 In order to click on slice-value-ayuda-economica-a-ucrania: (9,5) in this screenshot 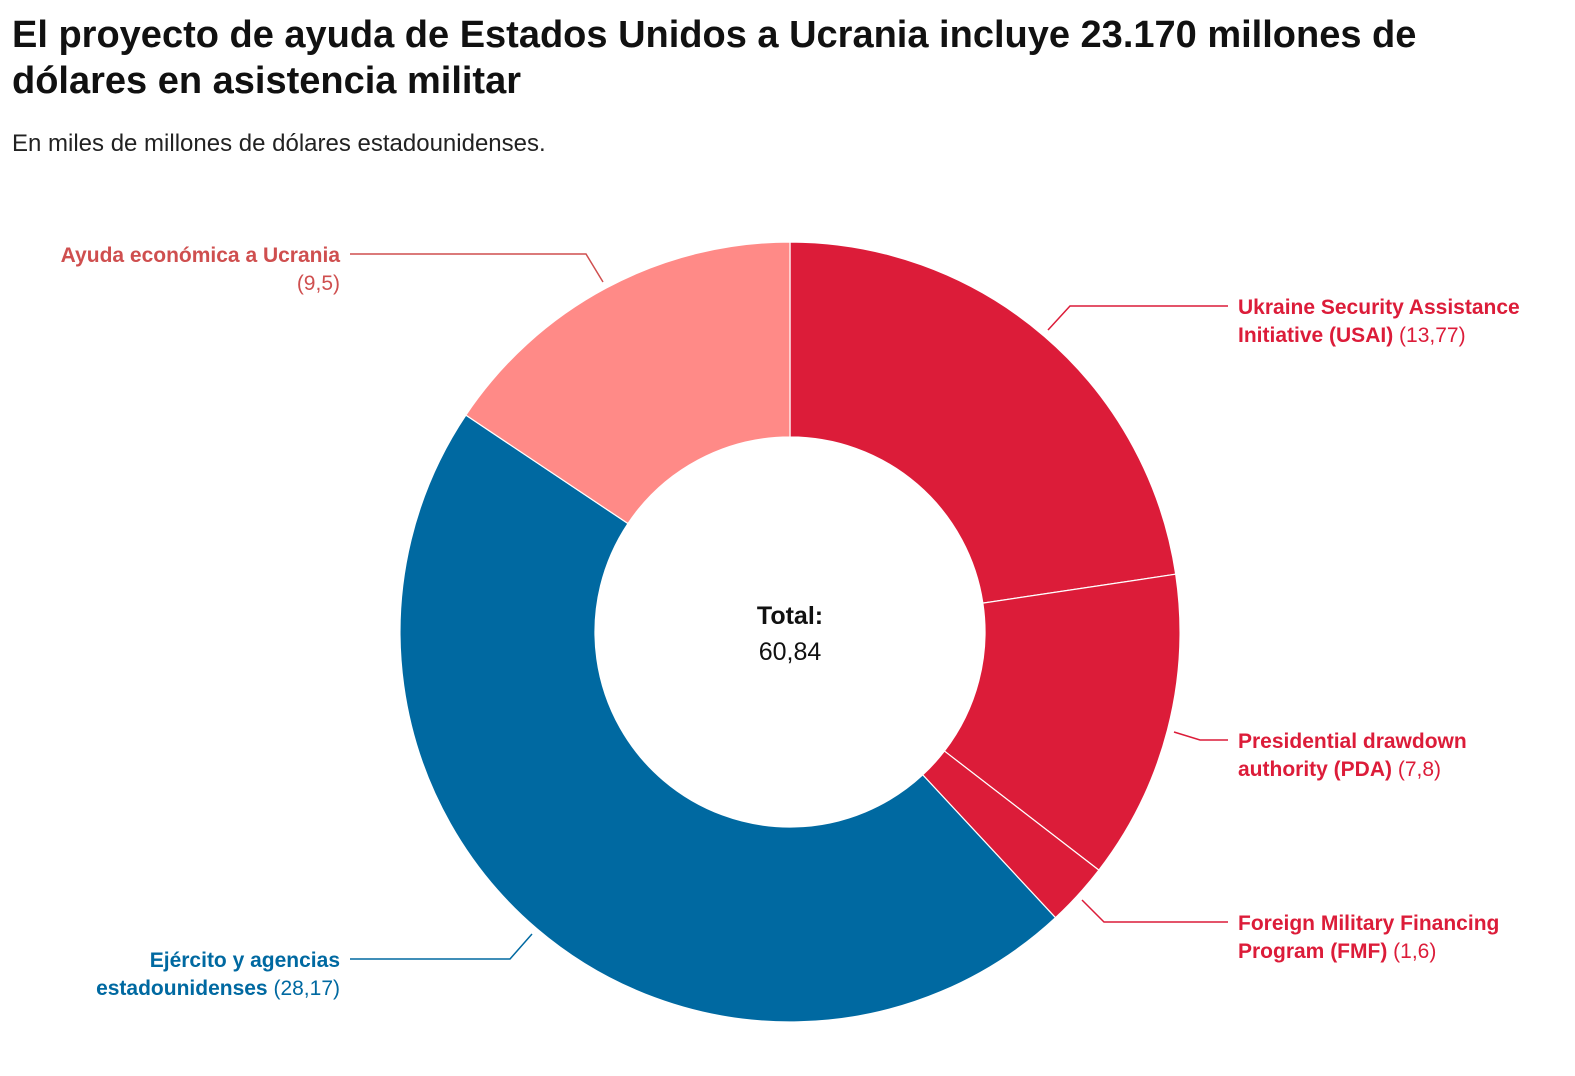, I will do `click(318, 283)`.